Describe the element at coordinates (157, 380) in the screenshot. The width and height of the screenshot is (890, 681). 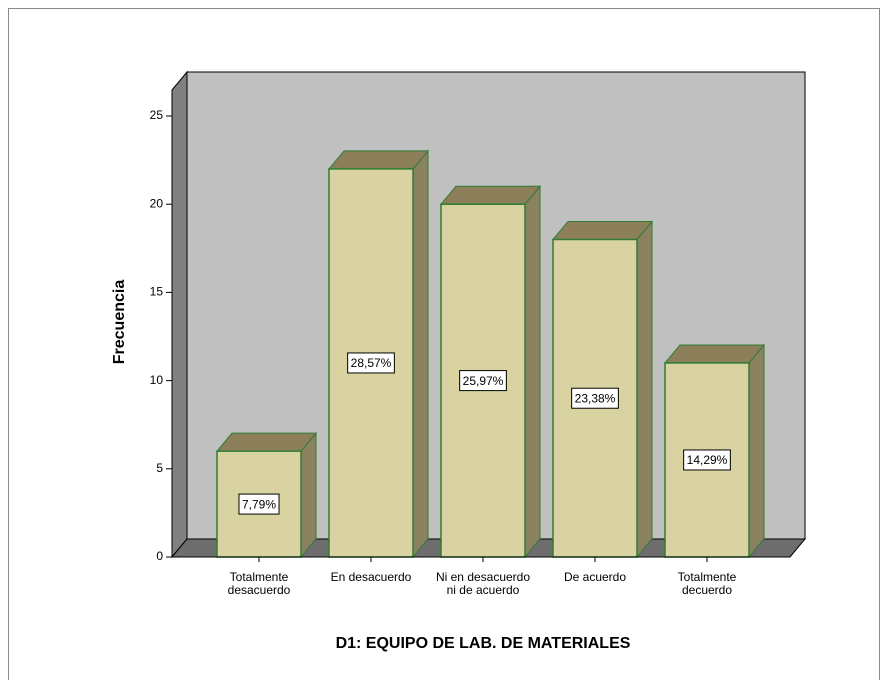
I see `y-tick-label: 10` at that location.